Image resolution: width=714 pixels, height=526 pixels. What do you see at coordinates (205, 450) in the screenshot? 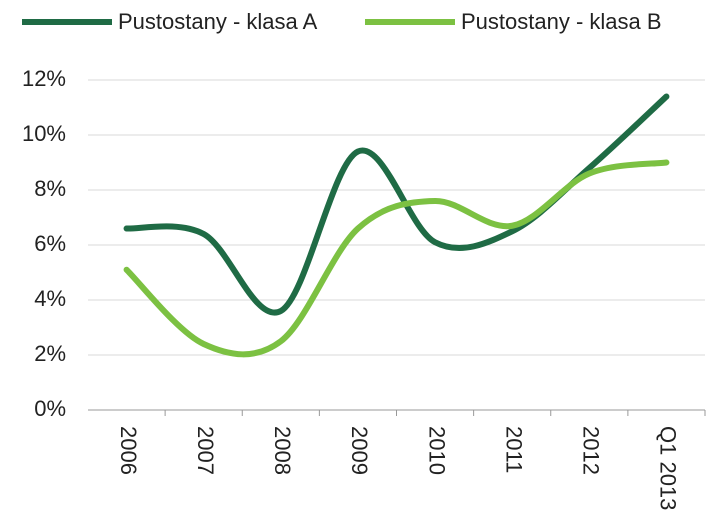
I see `x-tick-label: 2007` at bounding box center [205, 450].